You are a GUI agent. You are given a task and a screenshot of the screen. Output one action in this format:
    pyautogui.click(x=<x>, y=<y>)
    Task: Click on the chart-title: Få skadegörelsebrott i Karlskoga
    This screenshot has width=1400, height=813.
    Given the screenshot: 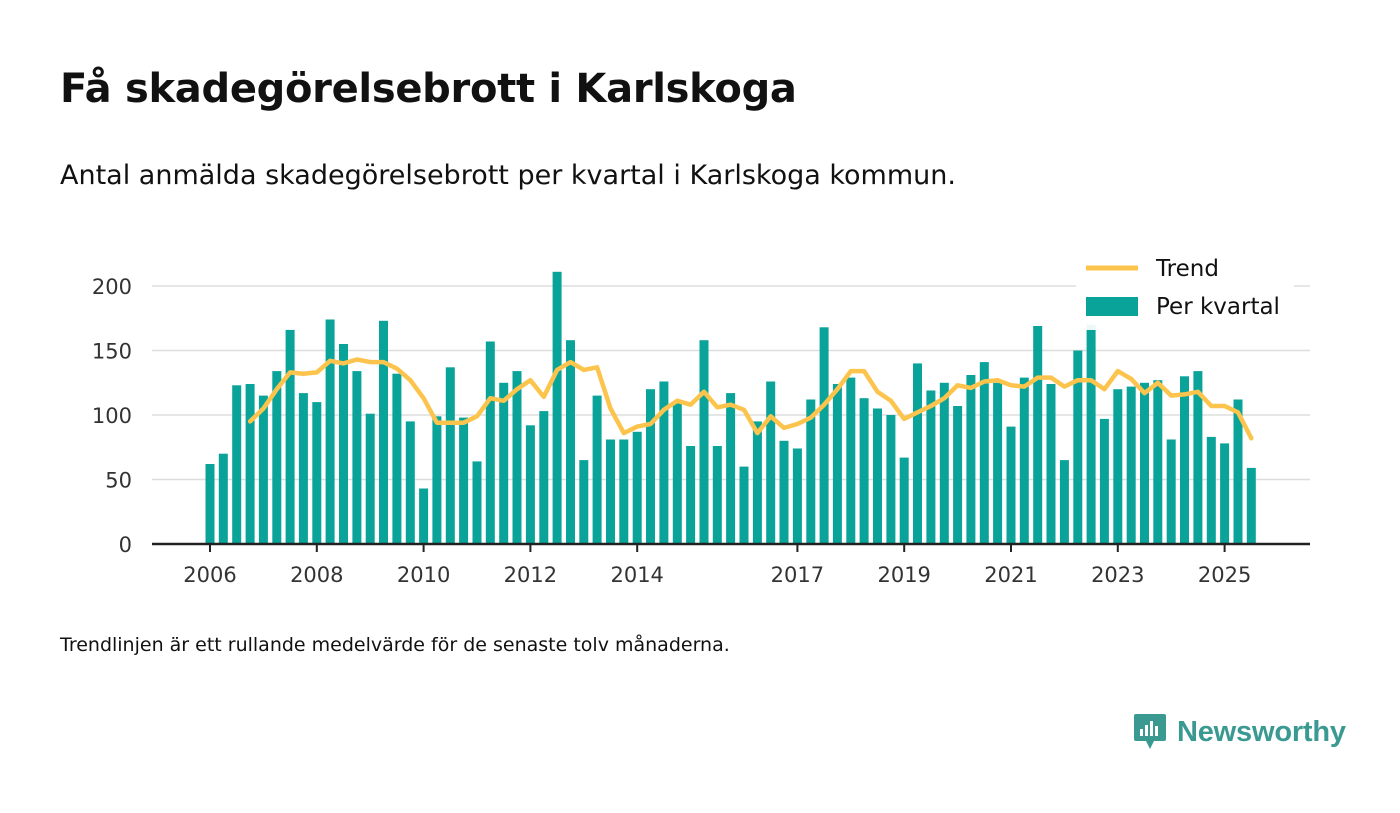 What is the action you would take?
    pyautogui.click(x=428, y=89)
    